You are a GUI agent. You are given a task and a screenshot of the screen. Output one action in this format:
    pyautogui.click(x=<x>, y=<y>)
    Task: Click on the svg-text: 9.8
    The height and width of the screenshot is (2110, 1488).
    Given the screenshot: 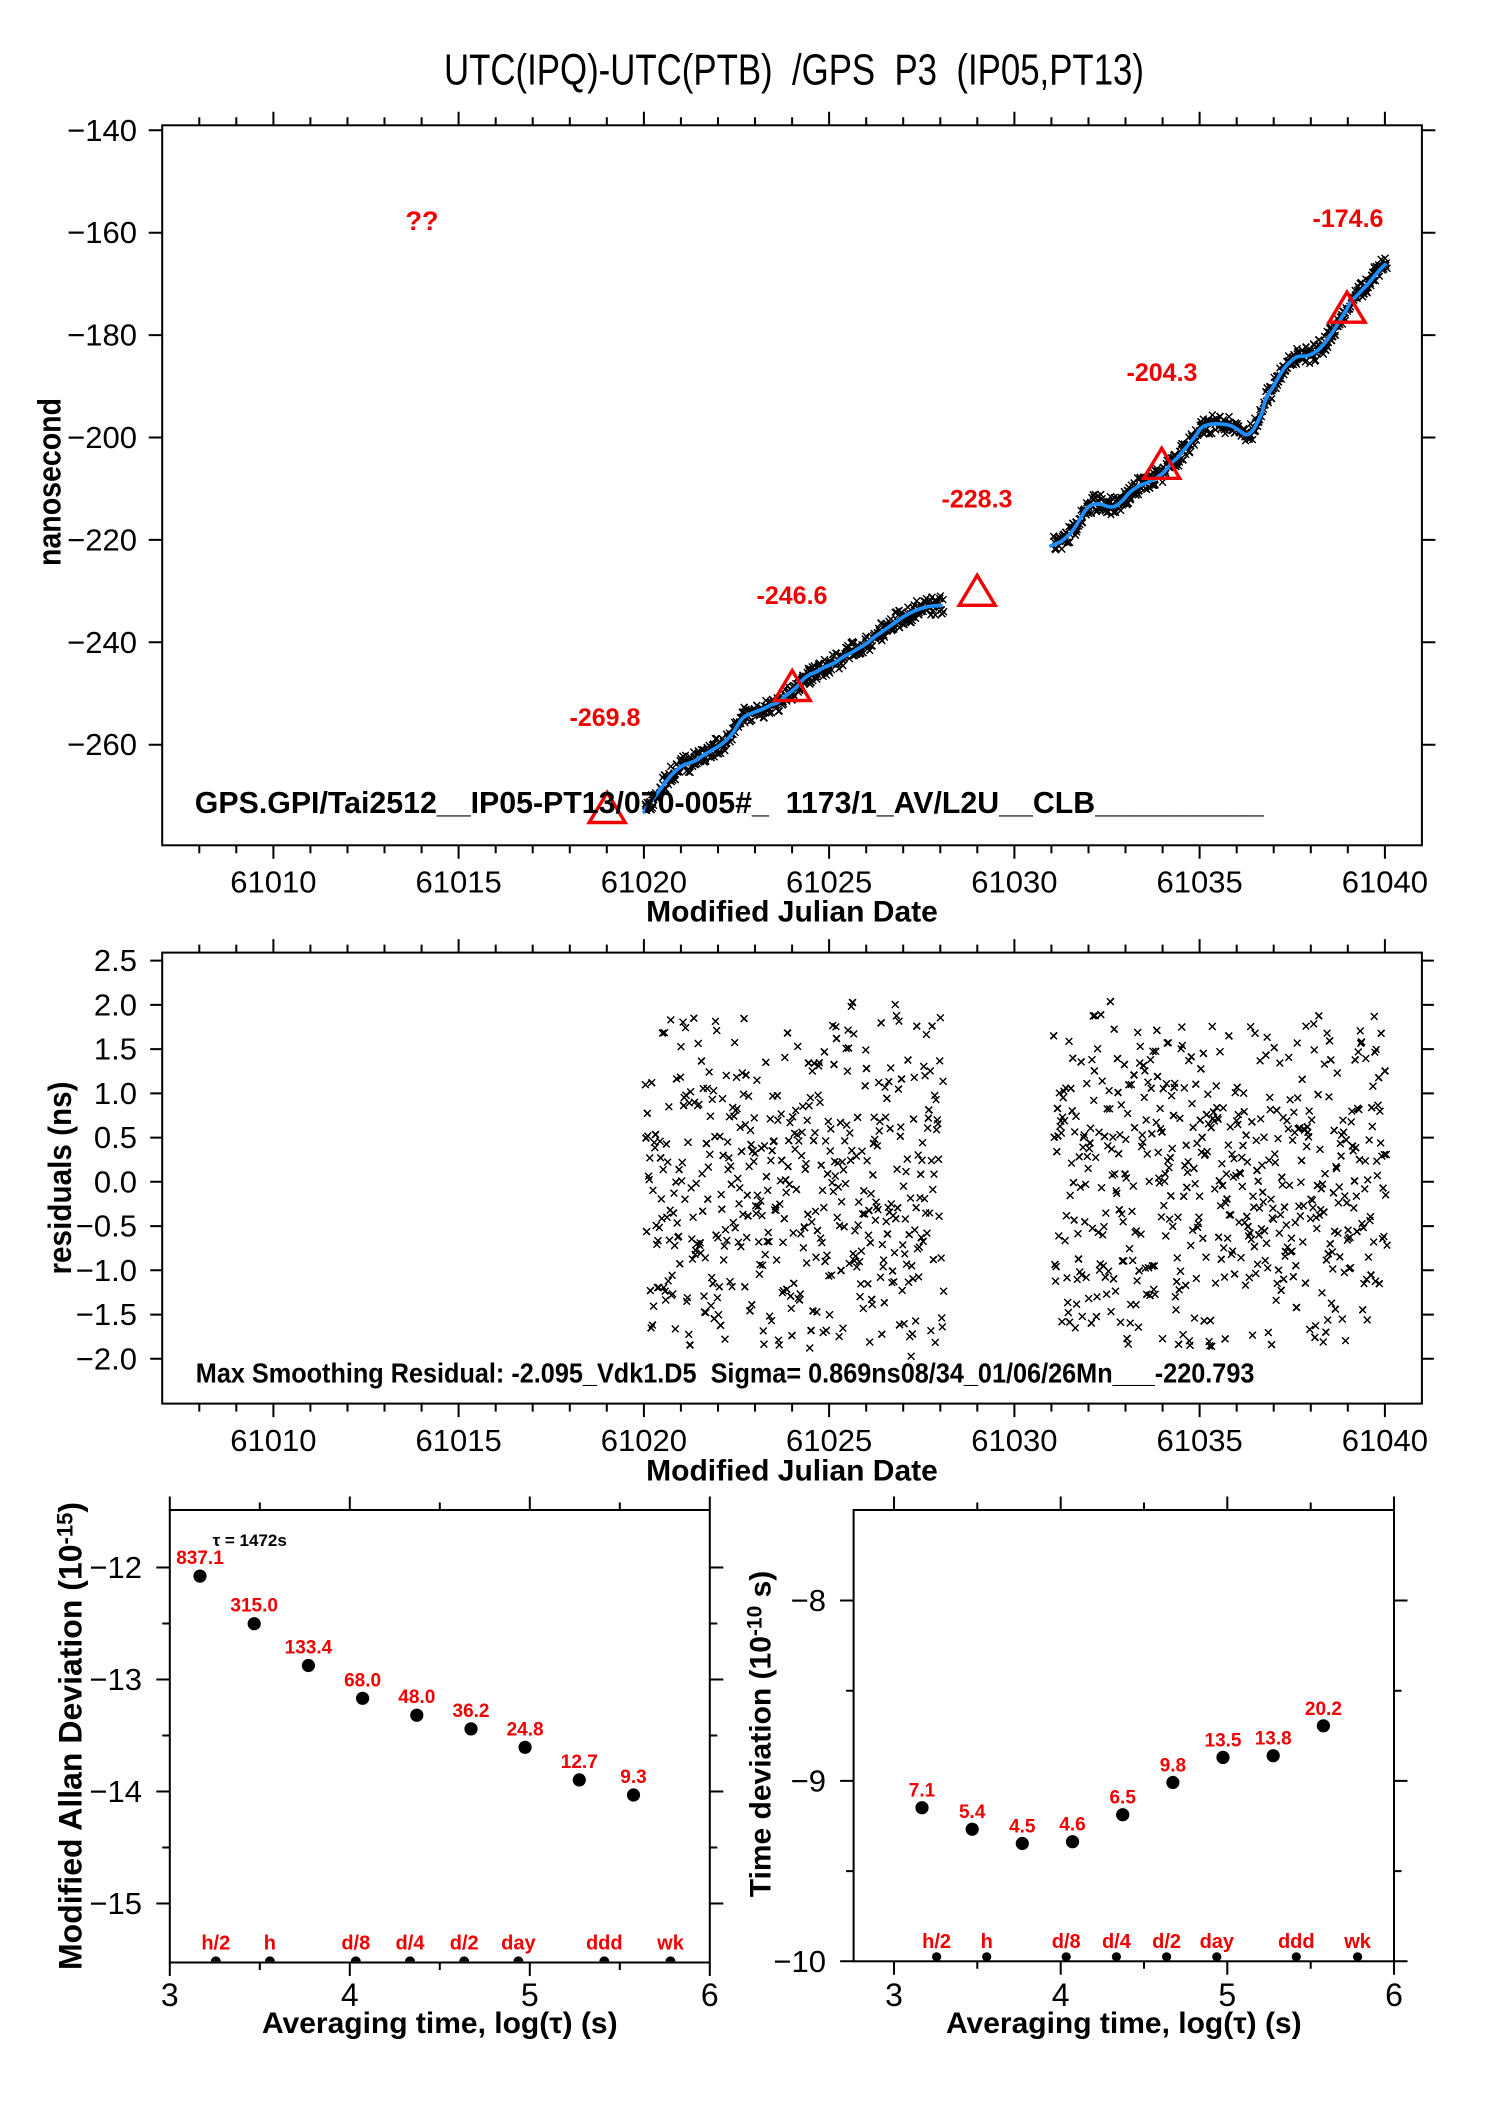 What is the action you would take?
    pyautogui.click(x=1173, y=1766)
    